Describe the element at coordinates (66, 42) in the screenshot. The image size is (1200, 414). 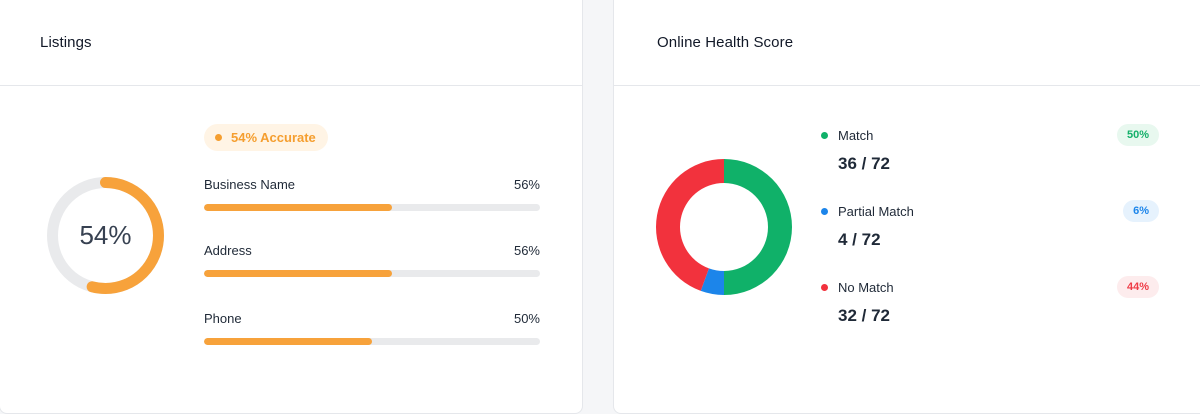
I see `listings-title: Listings` at that location.